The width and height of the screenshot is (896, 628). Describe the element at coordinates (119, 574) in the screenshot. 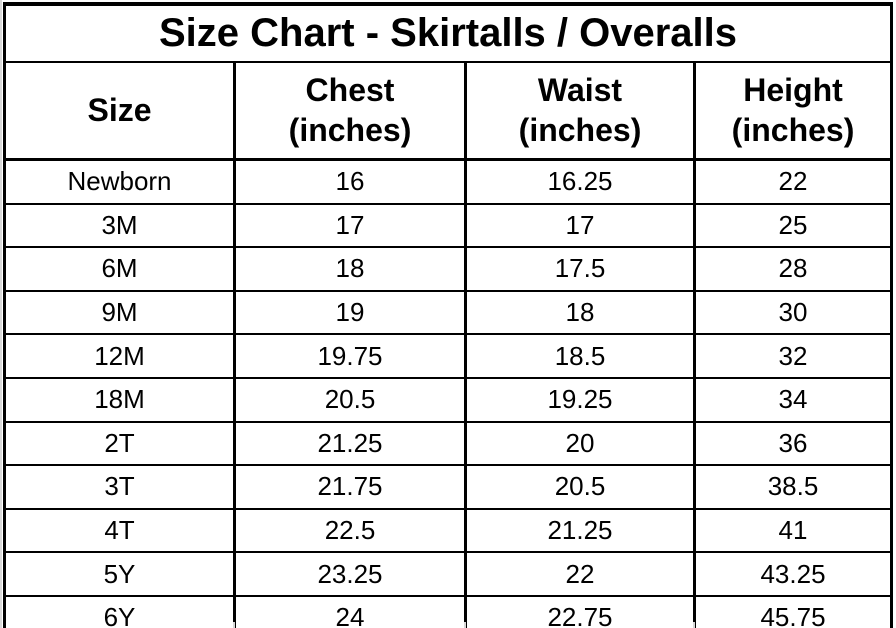

I see `size-cell: 5Y` at that location.